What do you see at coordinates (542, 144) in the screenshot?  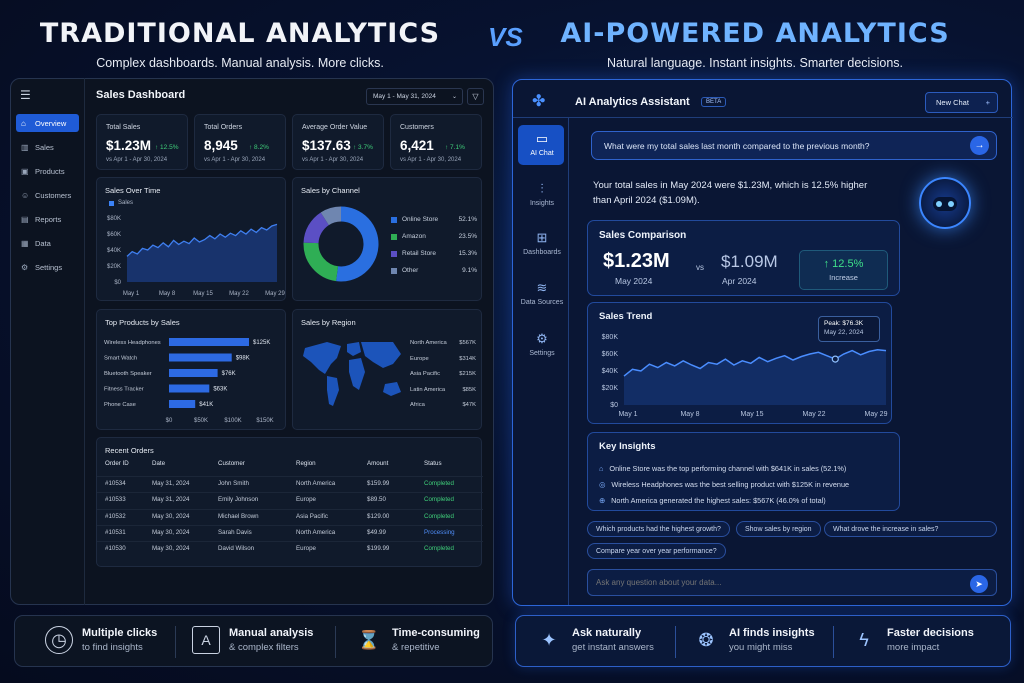 I see `sidebar-item-ai-chat: ▭ AI Chat` at bounding box center [542, 144].